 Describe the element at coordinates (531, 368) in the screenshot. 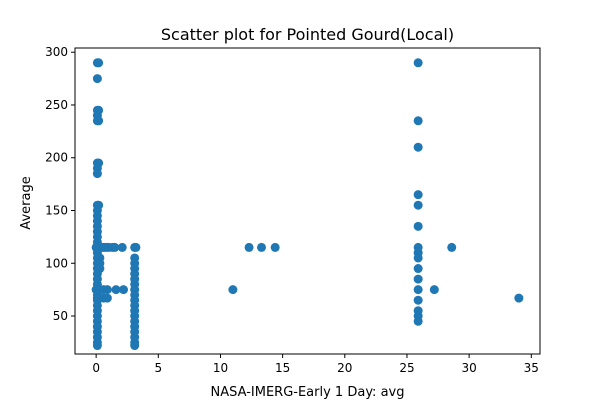

I see `x-tick-label: 35` at that location.